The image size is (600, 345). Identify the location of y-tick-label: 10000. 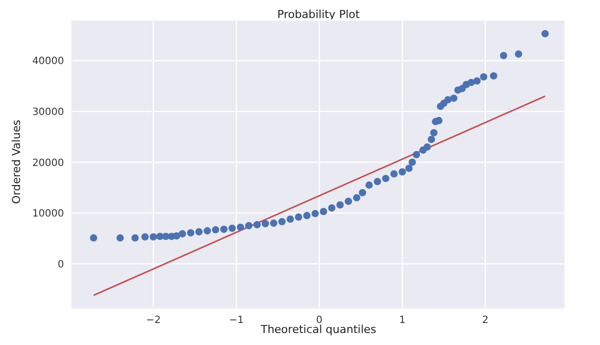
(48, 214).